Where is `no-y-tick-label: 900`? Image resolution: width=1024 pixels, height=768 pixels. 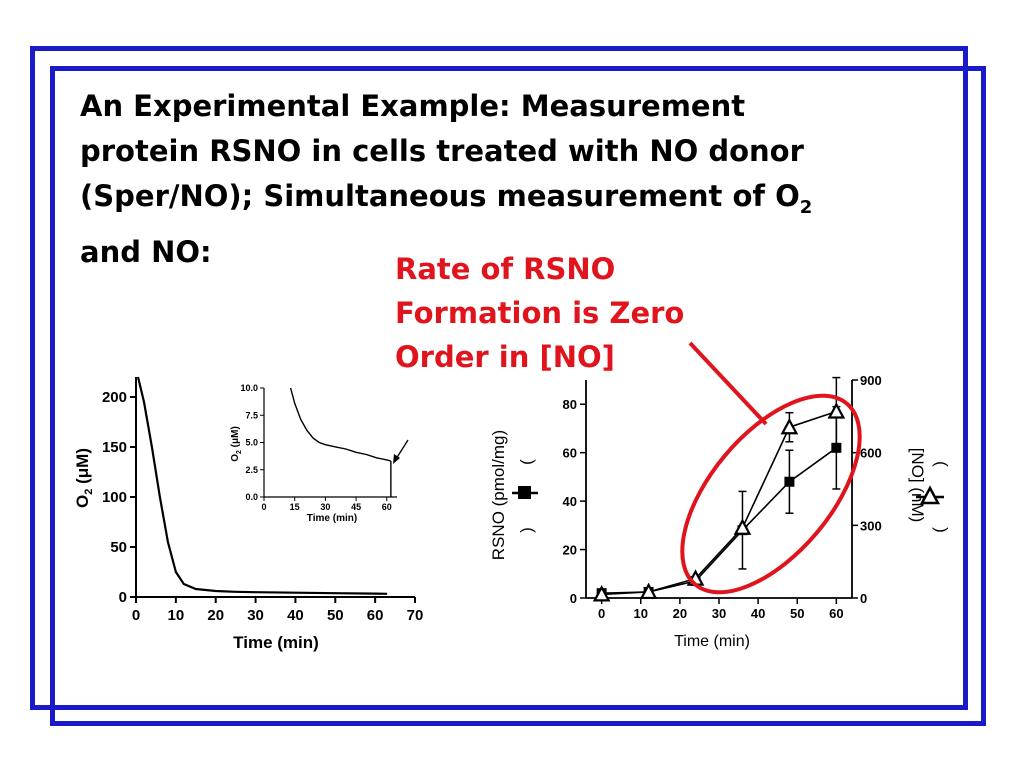 no-y-tick-label: 900 is located at coordinates (871, 380).